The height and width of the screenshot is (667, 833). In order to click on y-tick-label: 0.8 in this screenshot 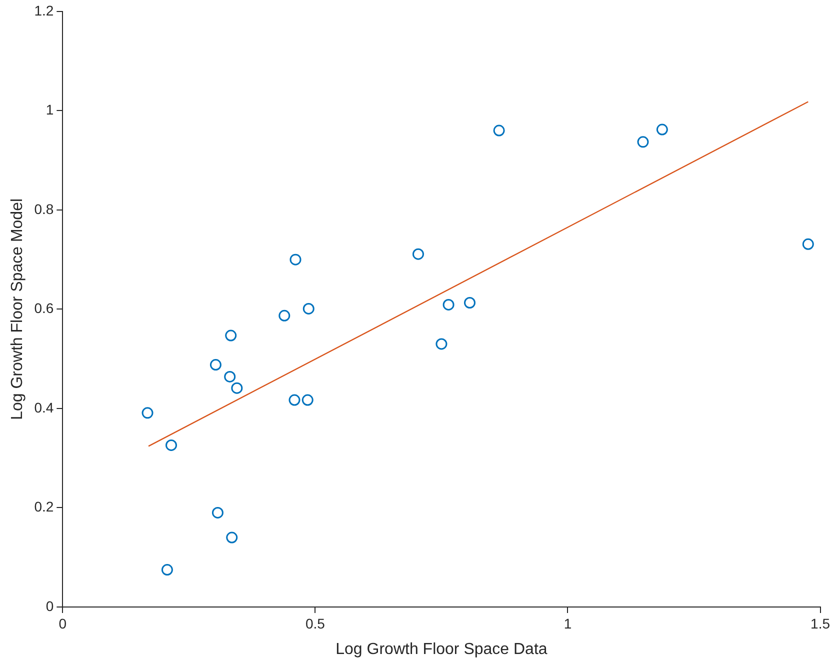, I will do `click(44, 208)`.